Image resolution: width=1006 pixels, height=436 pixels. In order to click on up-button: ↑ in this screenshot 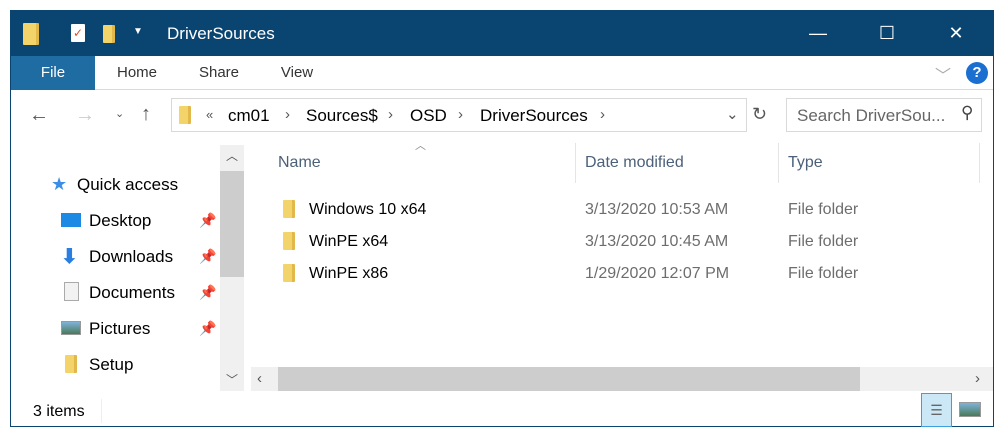, I will do `click(146, 114)`.